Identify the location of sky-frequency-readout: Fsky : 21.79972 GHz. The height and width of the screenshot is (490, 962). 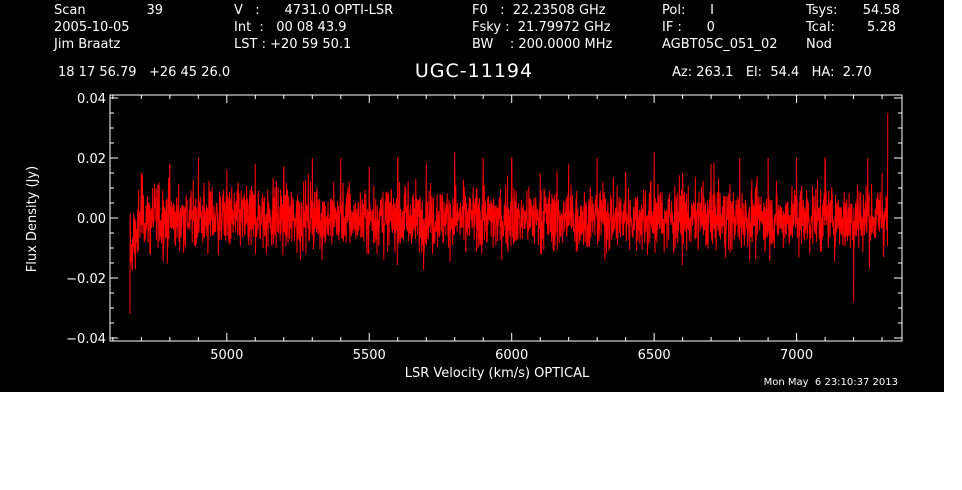
(541, 27).